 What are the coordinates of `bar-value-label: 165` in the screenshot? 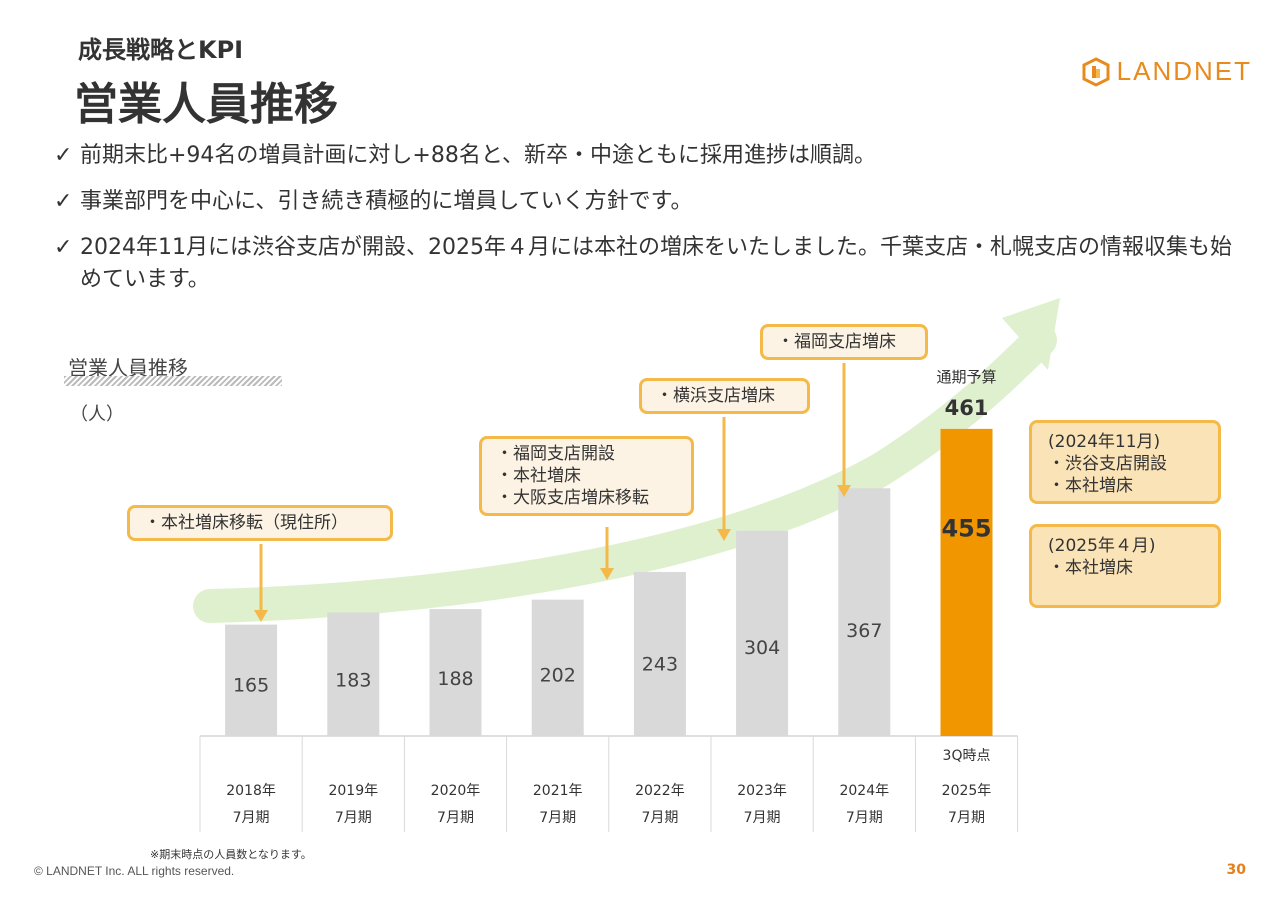 It's located at (251, 685).